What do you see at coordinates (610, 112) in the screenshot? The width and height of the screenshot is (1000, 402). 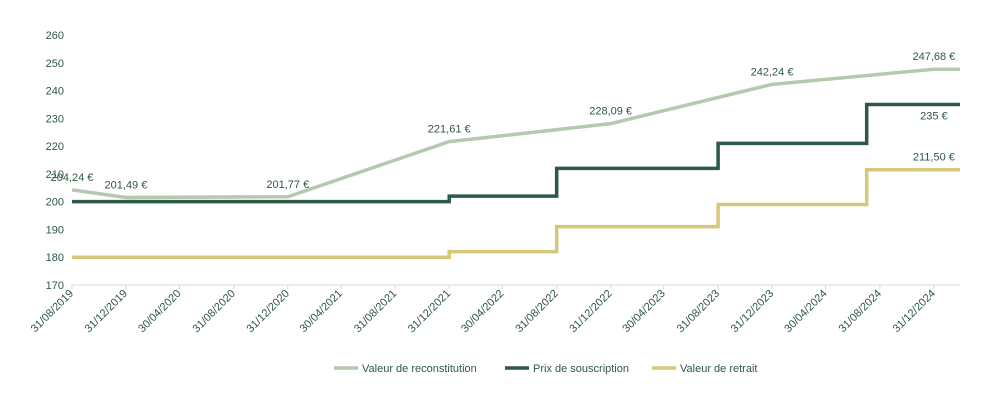 I see `data-label: 228,09 €` at bounding box center [610, 112].